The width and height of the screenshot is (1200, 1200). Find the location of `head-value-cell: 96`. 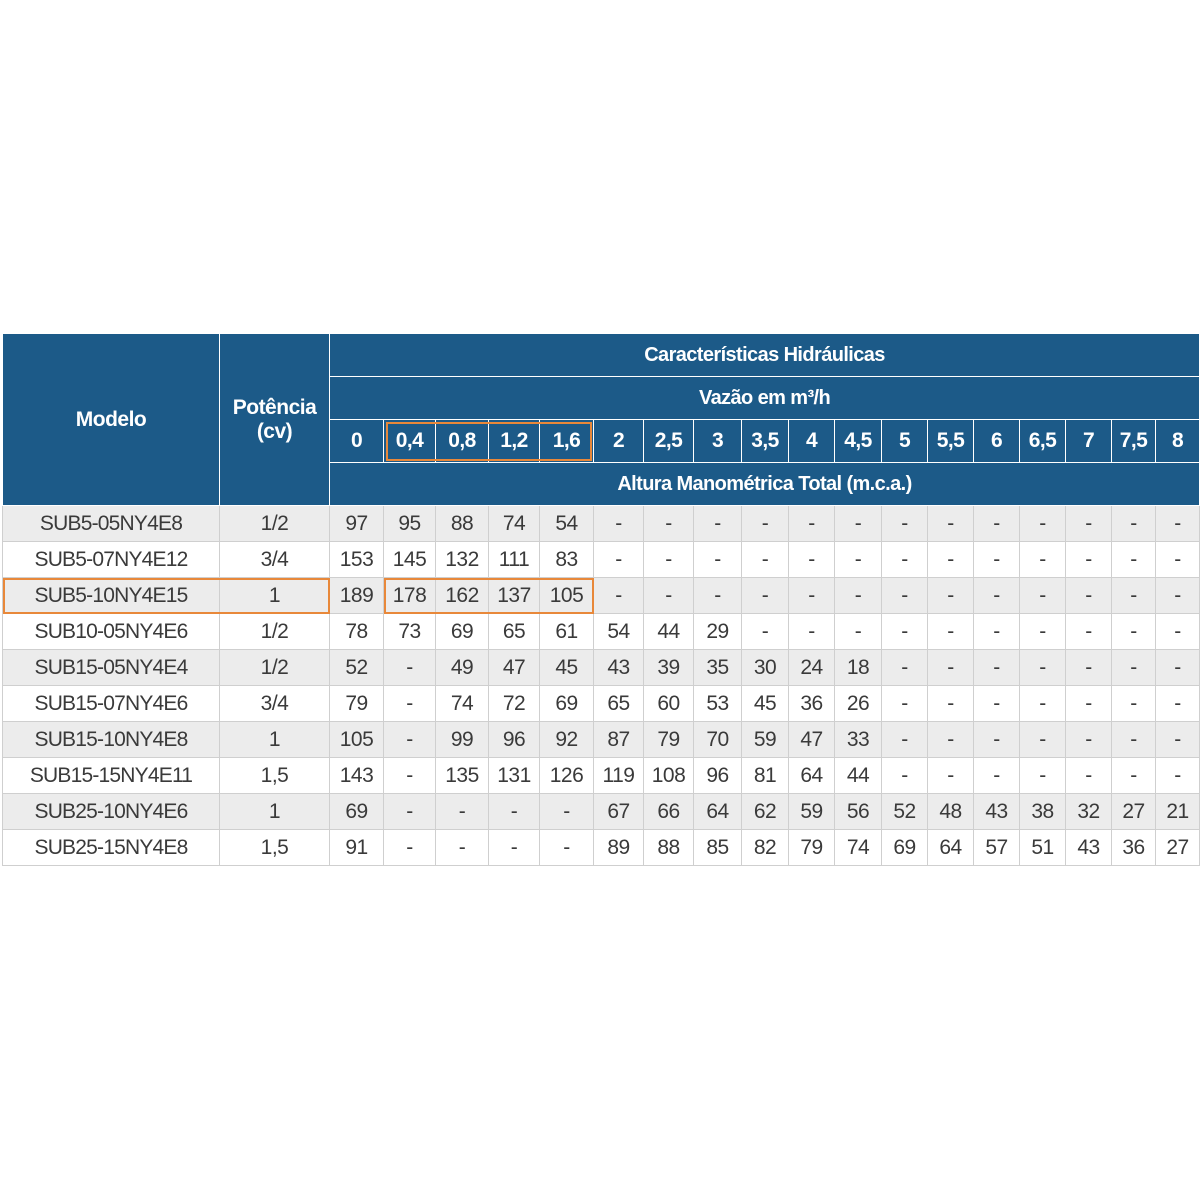

head-value-cell: 96 is located at coordinates (717, 775).